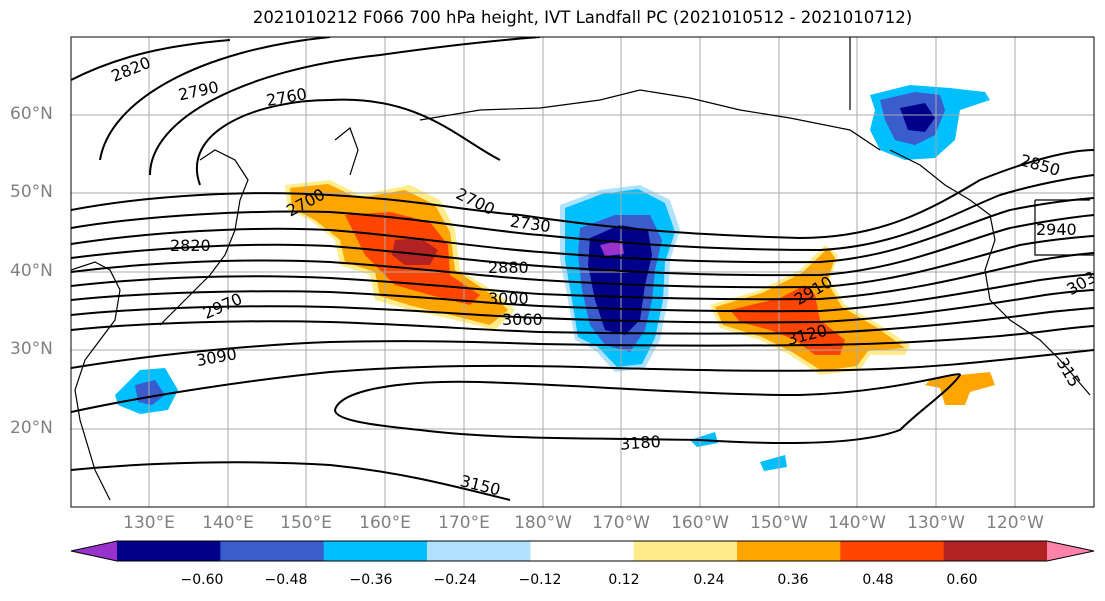  Describe the element at coordinates (202, 580) in the screenshot. I see `colorbar-tick-label: −0.60` at that location.